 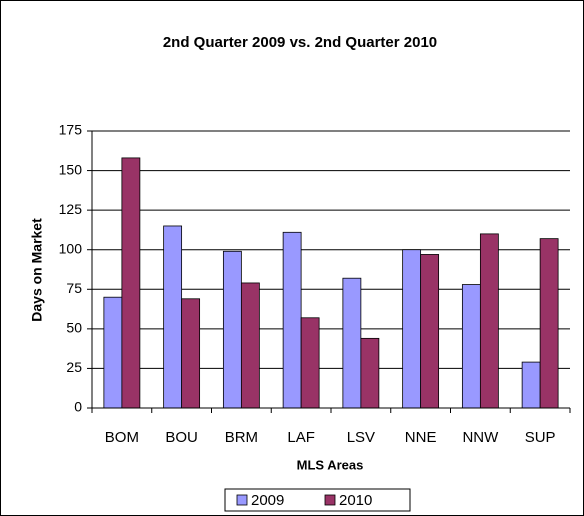 I want to click on x-tick-label: NNE, so click(x=421, y=437).